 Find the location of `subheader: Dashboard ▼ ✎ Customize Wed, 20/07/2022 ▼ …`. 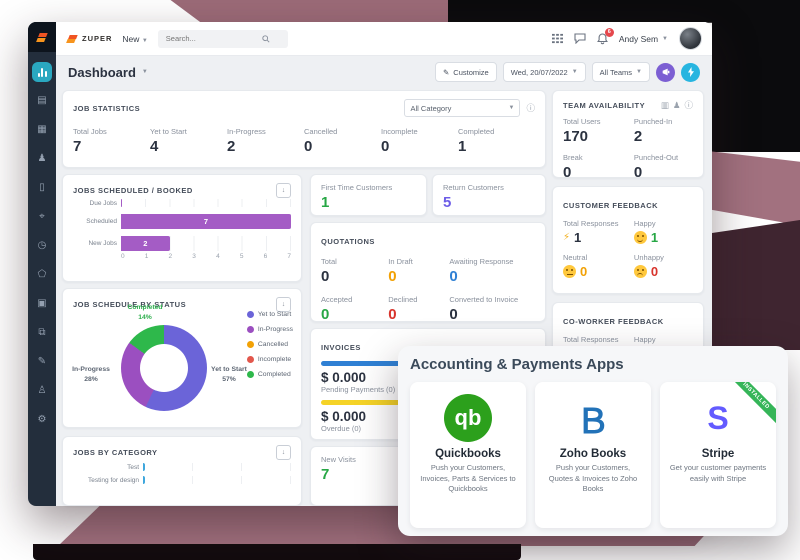

subheader: Dashboard ▼ ✎ Customize Wed, 20/07/2022 ▼ … is located at coordinates (384, 72).